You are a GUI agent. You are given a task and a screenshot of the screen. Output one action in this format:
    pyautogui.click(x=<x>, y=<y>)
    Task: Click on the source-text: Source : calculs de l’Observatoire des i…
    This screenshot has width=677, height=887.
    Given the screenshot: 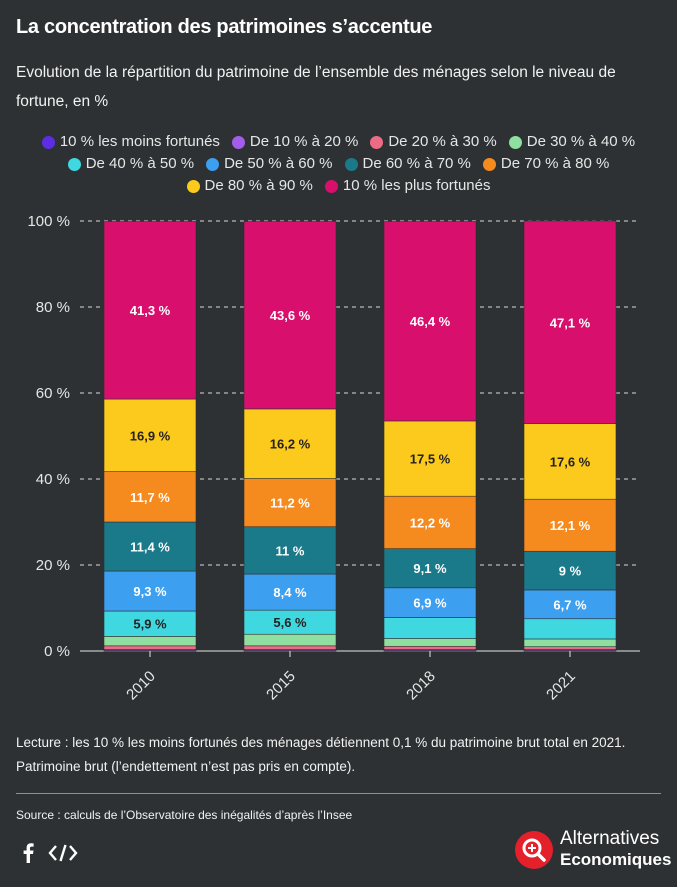 What is the action you would take?
    pyautogui.click(x=184, y=815)
    